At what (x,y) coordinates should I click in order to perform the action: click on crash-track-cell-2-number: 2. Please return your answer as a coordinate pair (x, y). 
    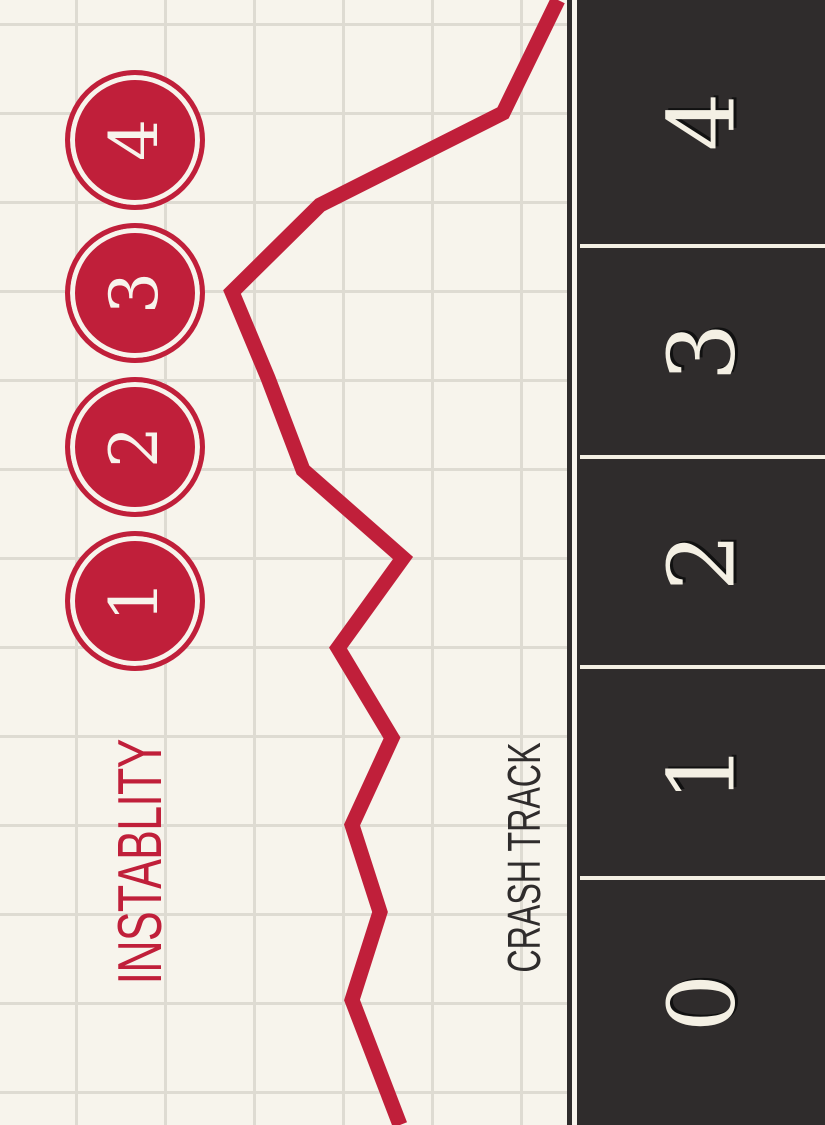
    Looking at the image, I should click on (702, 562).